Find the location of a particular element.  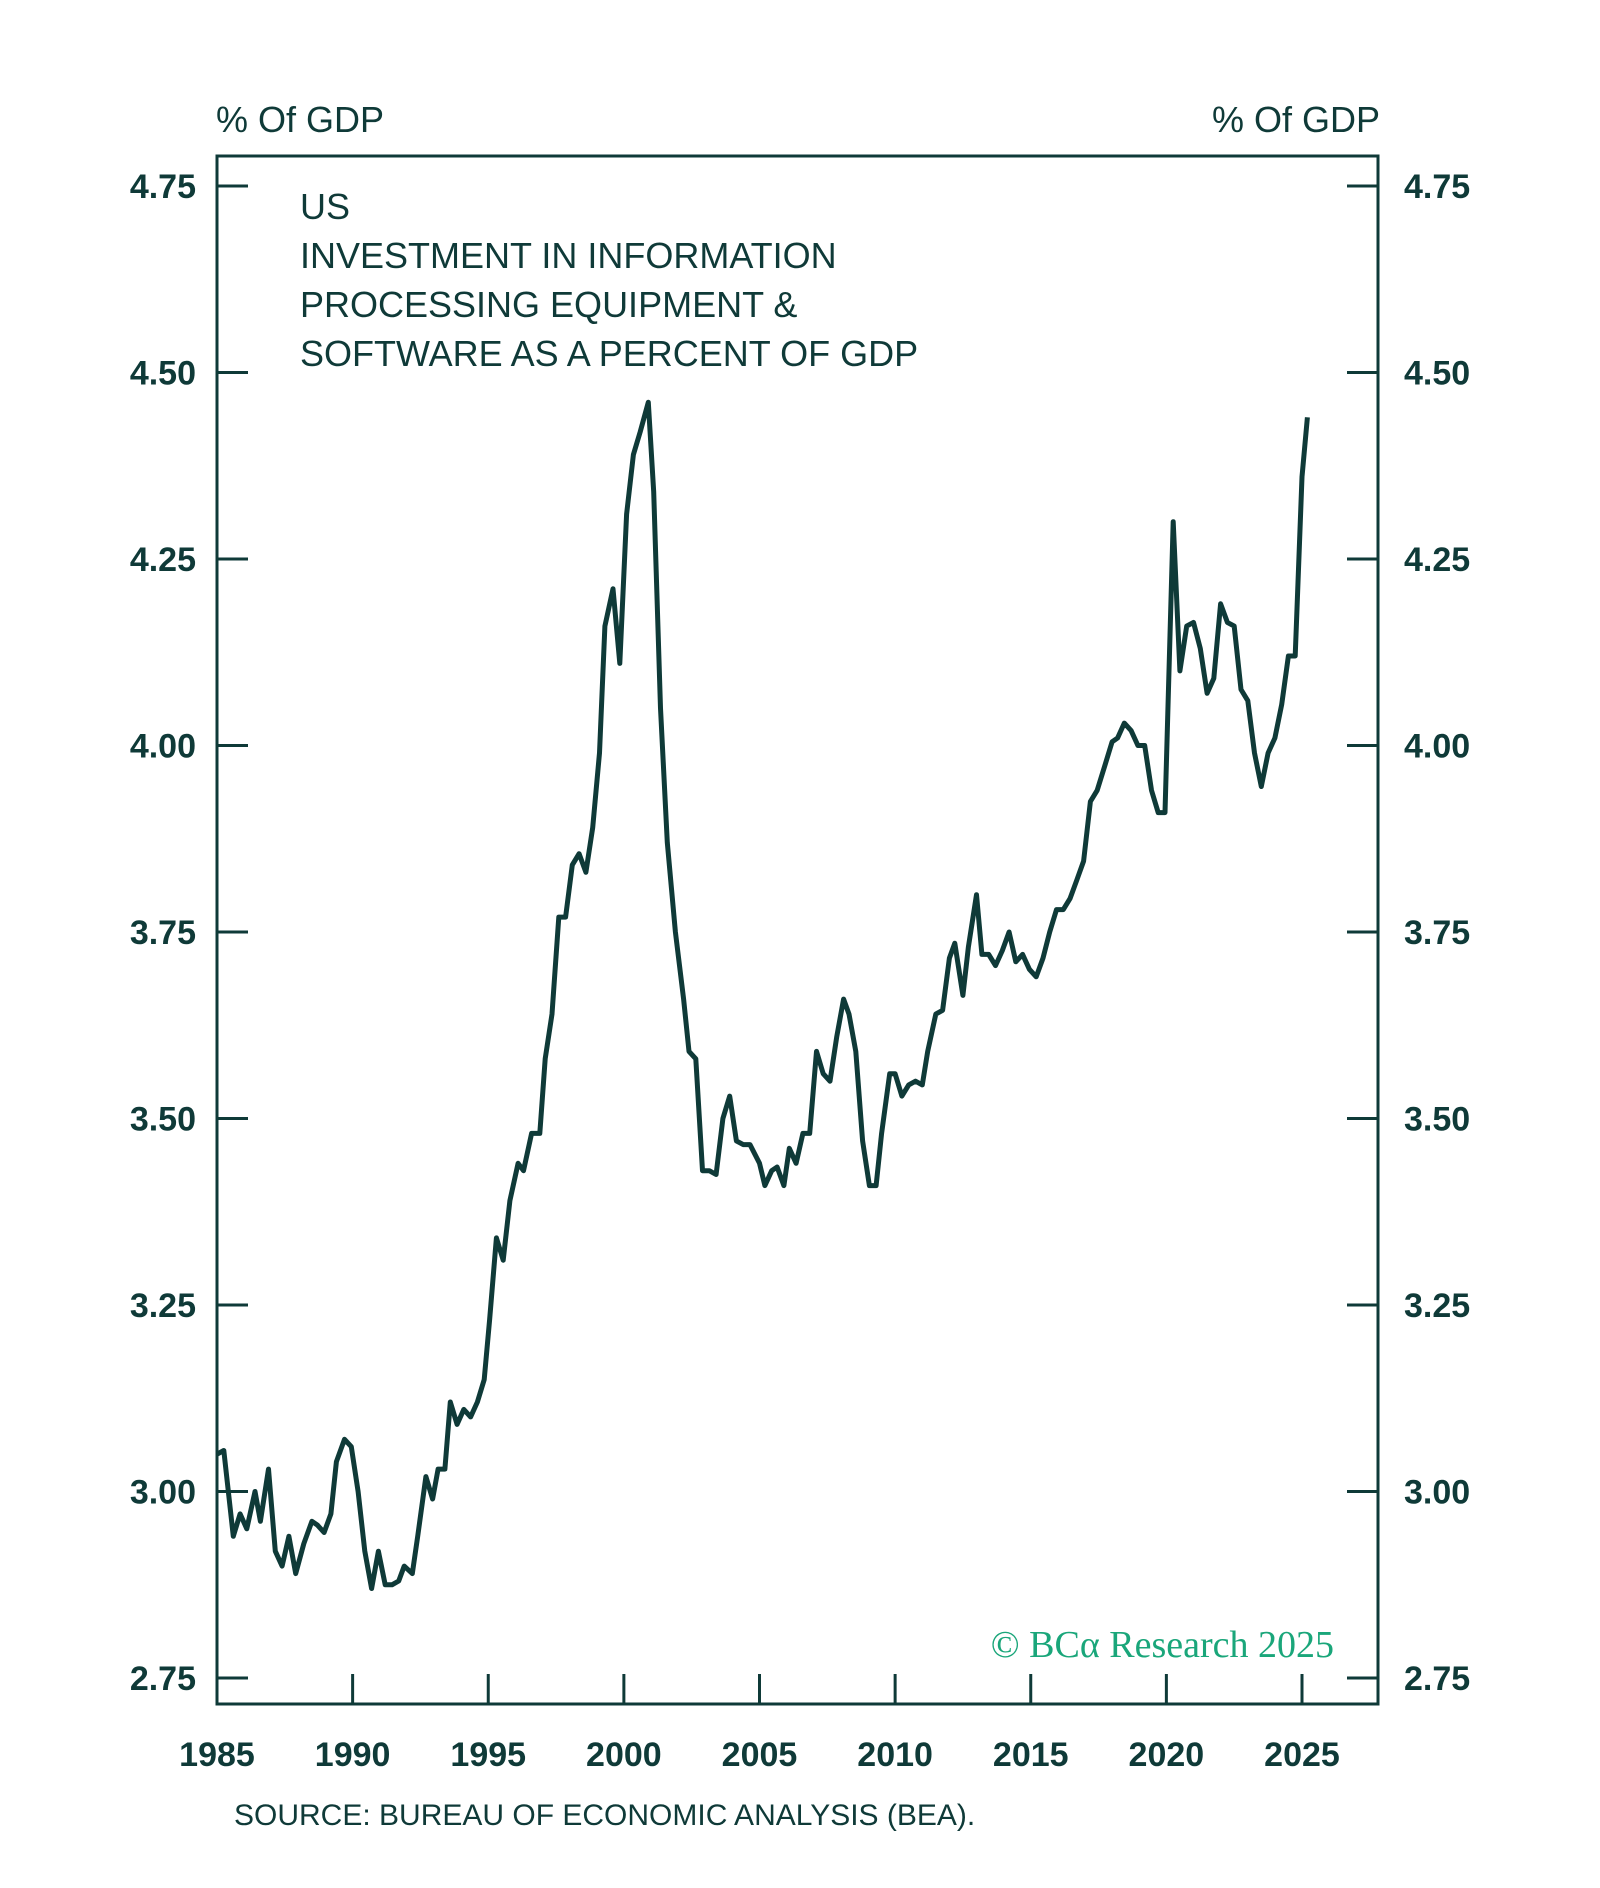

title-line: US is located at coordinates (325, 206).